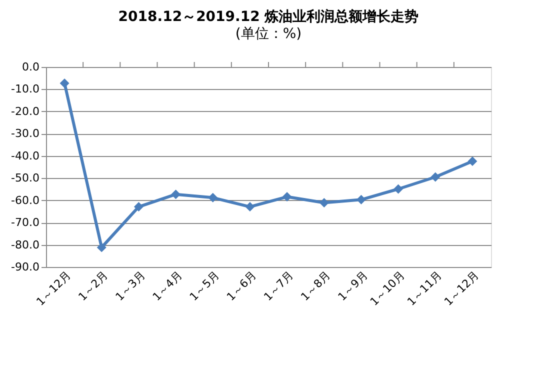 The image size is (554, 387). I want to click on x-tick-label: 1～2月, so click(93, 286).